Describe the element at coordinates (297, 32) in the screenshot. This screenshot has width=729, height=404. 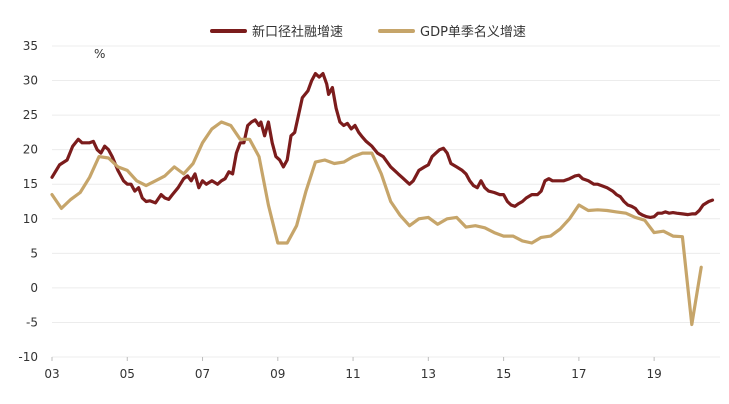
I see `legend-label-social-financing: 新口径社融增速` at that location.